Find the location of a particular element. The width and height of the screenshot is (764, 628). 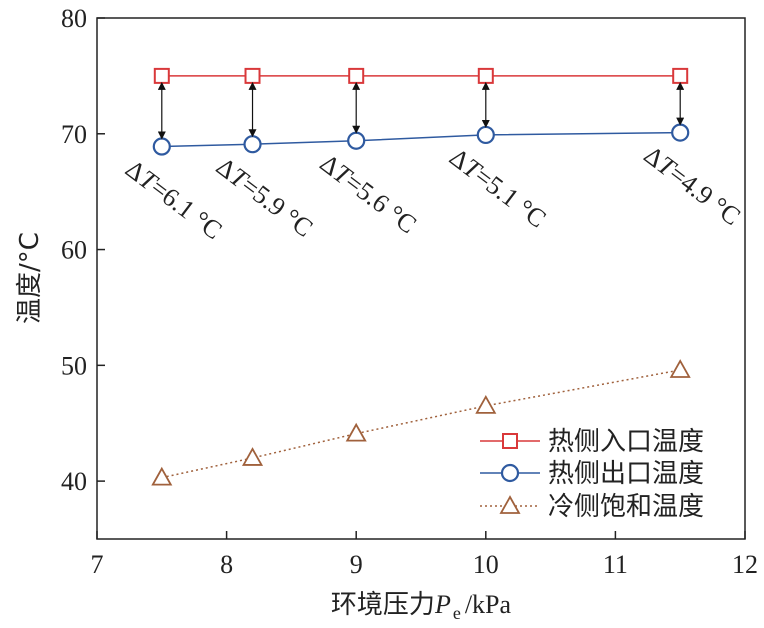

x-axis-title-subscript: e is located at coordinates (457, 613).